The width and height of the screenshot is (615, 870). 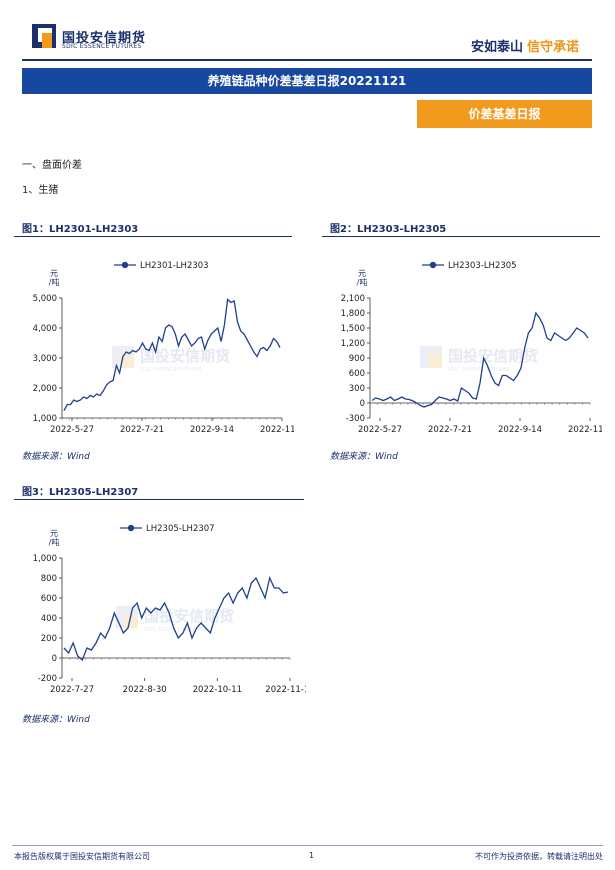 I want to click on y-tick-label: 900, so click(x=357, y=359).